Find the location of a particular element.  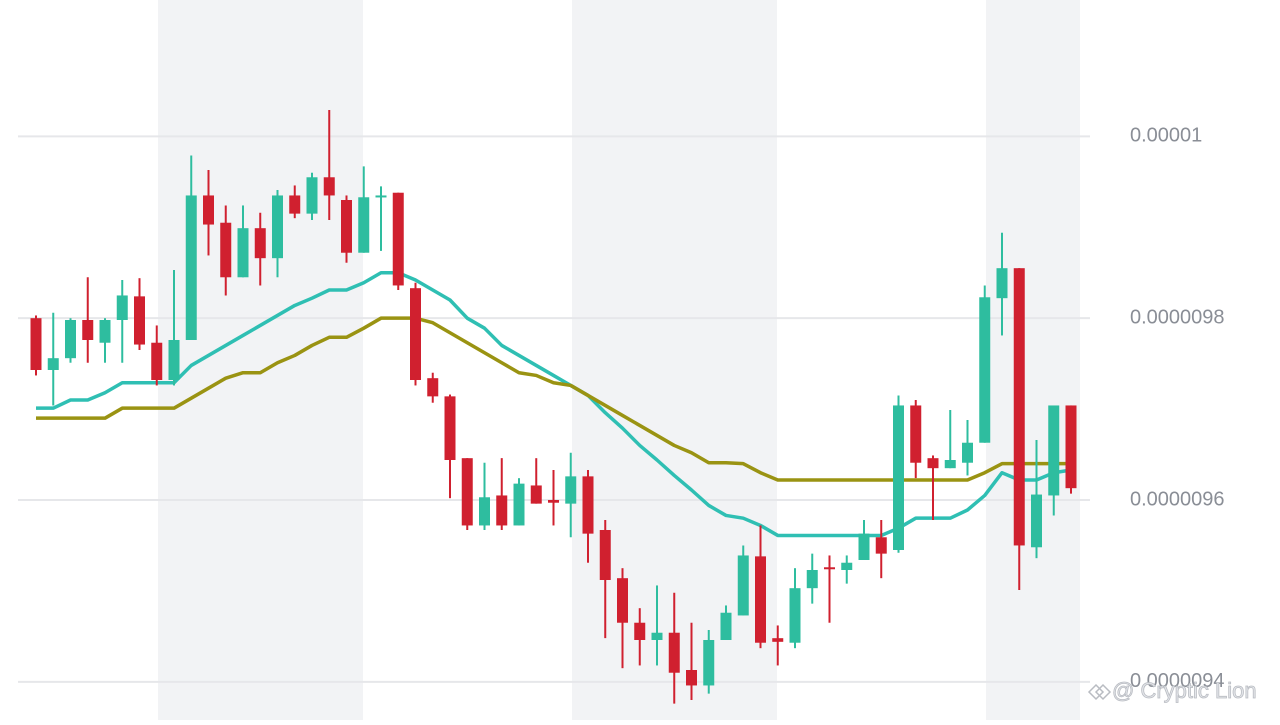

time-band is located at coordinates (1033, 360).